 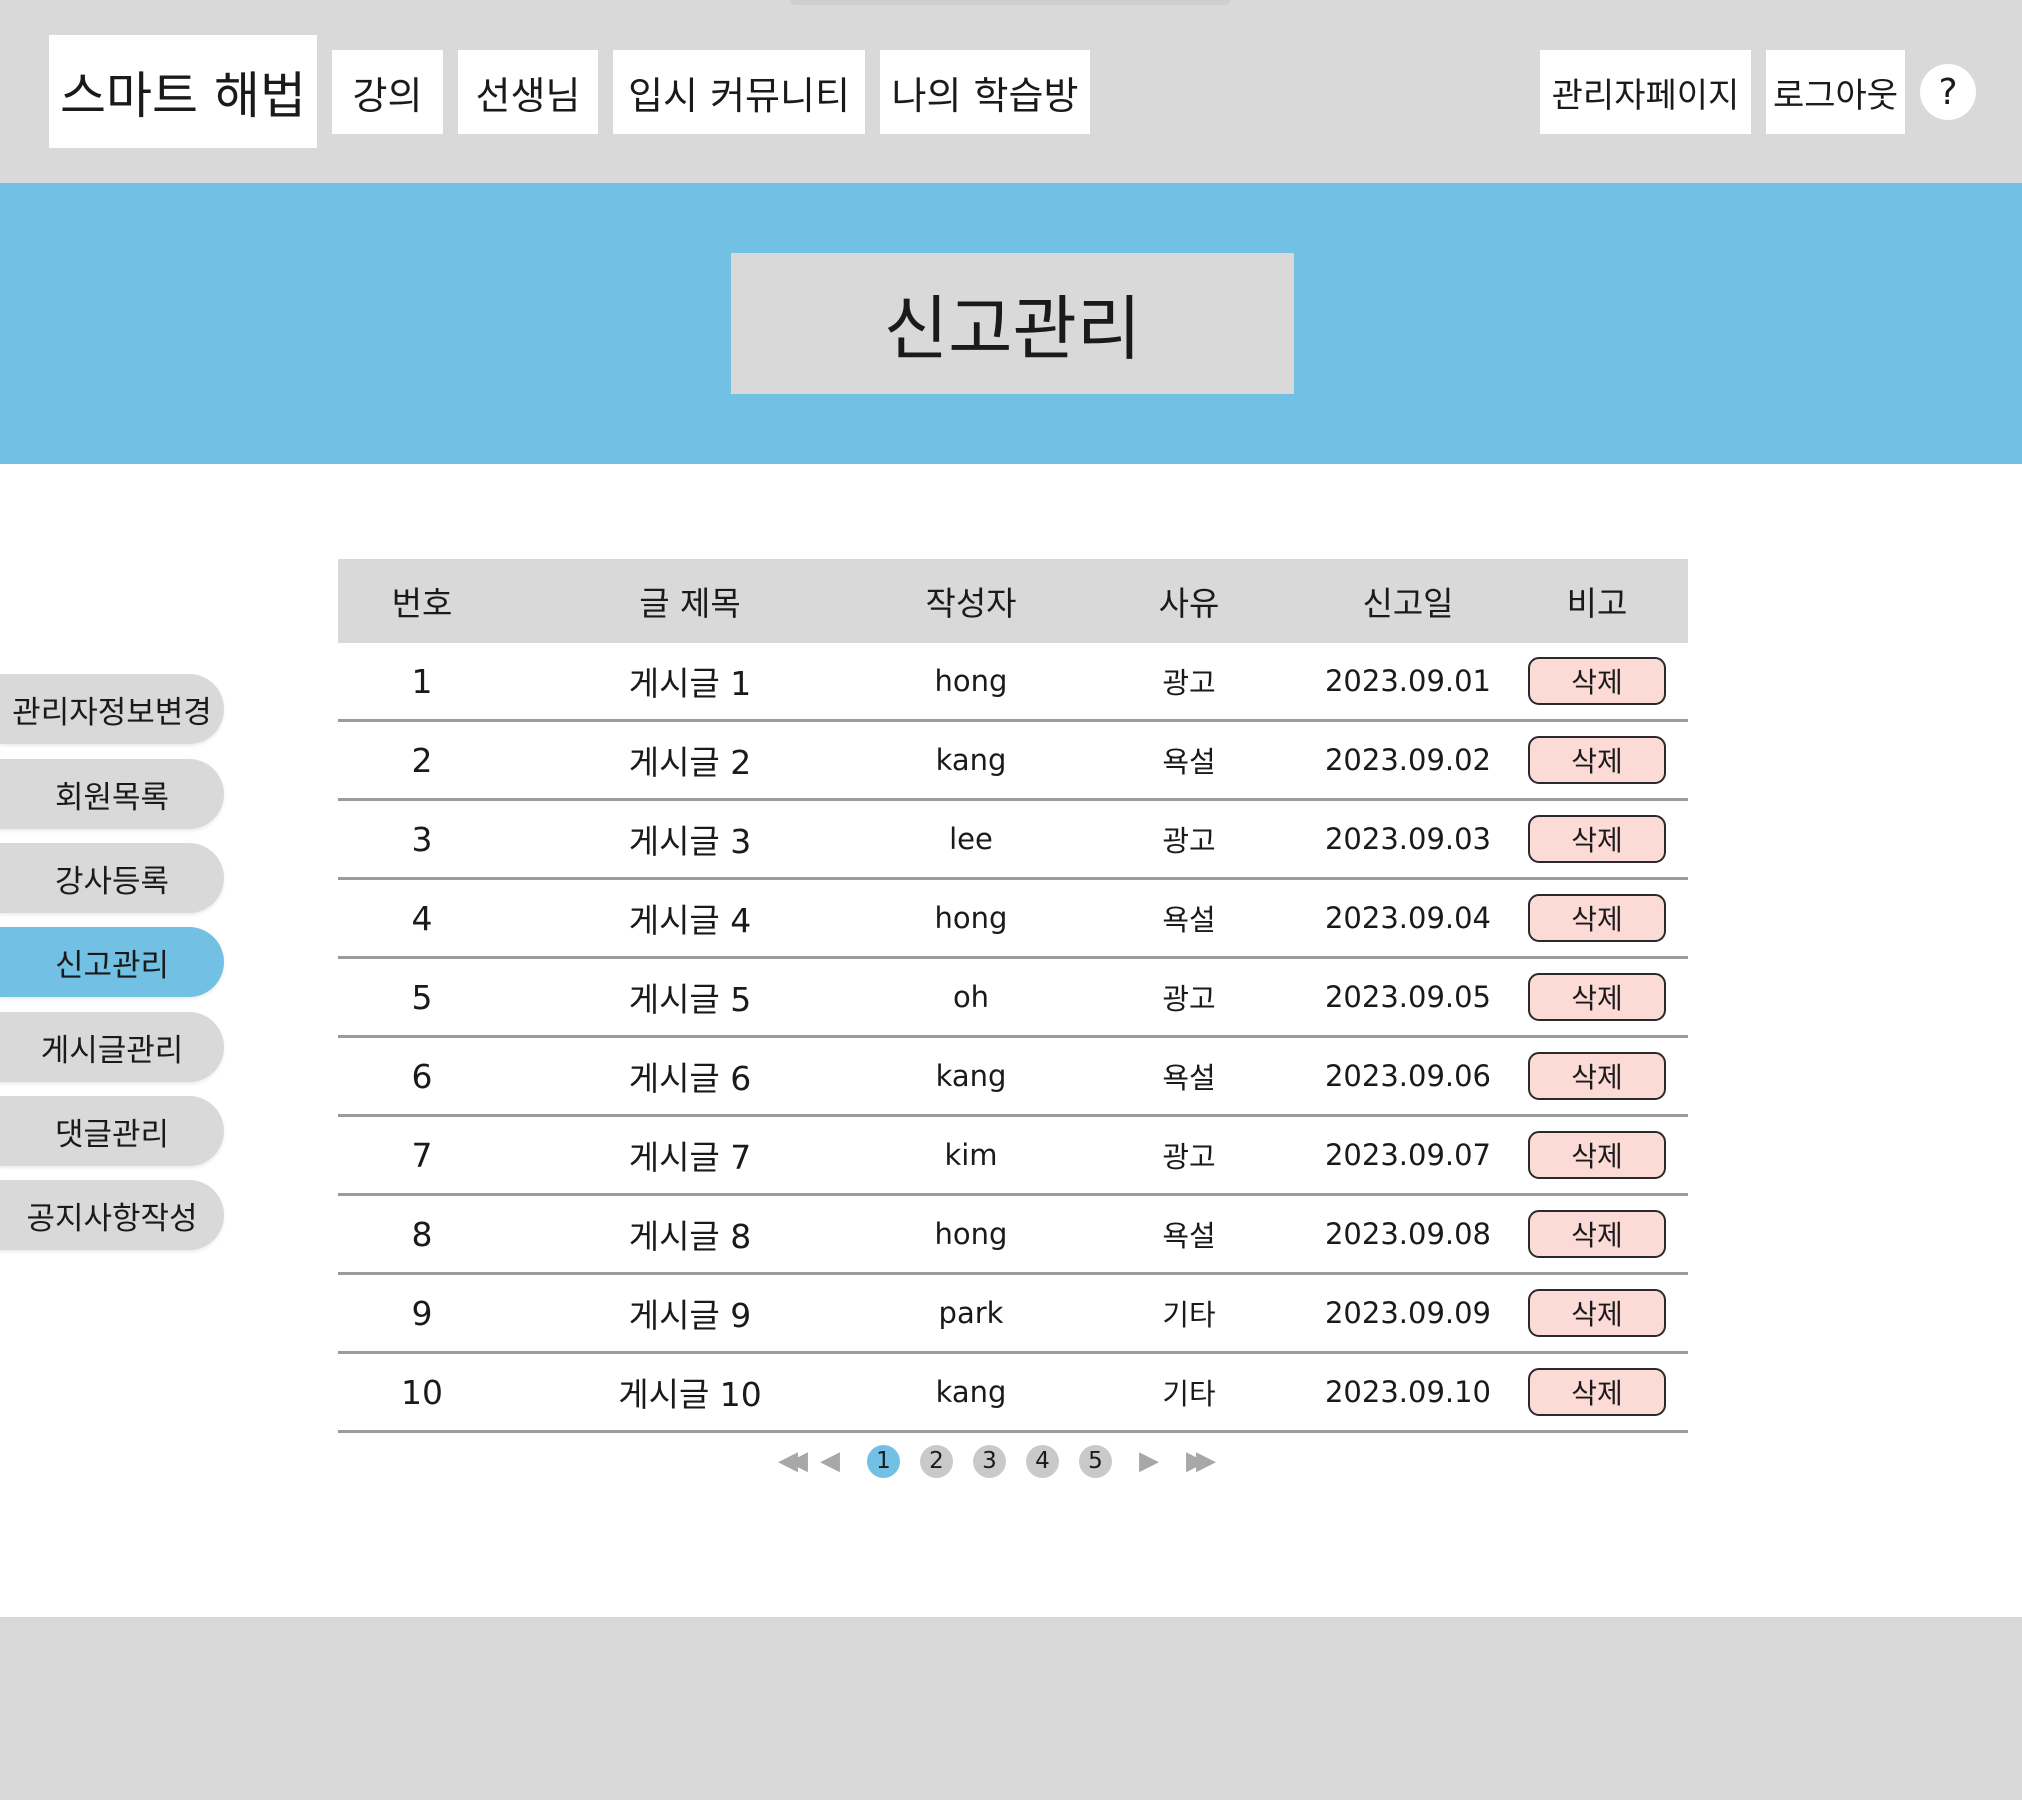 I want to click on nav-admission-community: 입시 커뮤니티, so click(x=739, y=92).